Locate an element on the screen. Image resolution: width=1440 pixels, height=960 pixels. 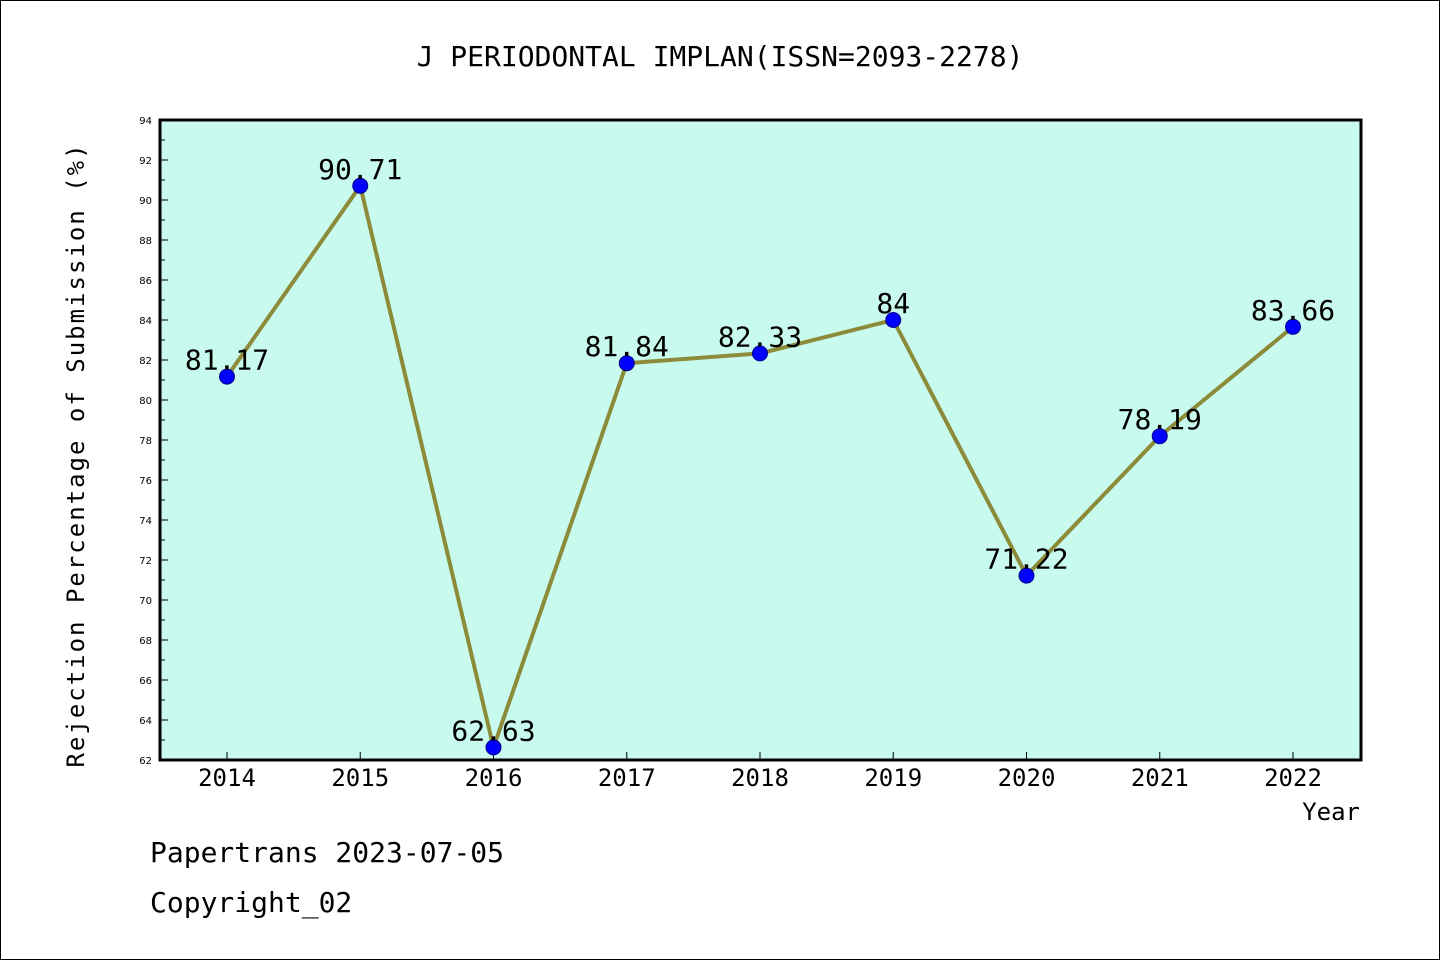
footer-date: Papertrans 2023-07-05 is located at coordinates (327, 852).